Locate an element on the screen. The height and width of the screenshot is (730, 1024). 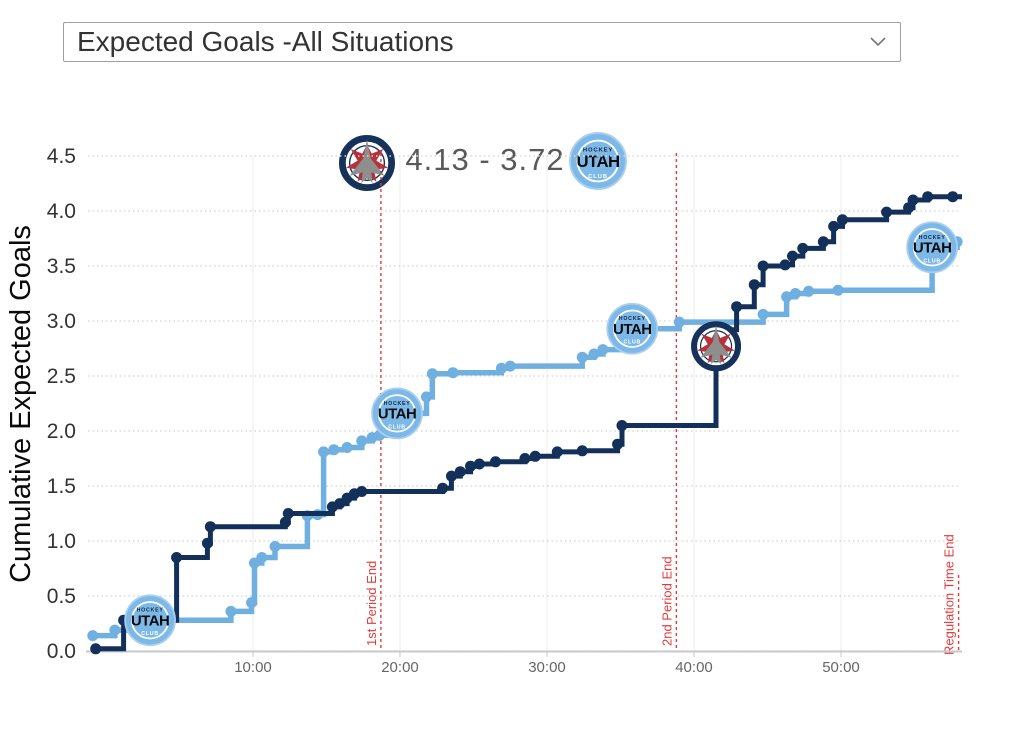
x-tick-label: 50:00 is located at coordinates (841, 667).